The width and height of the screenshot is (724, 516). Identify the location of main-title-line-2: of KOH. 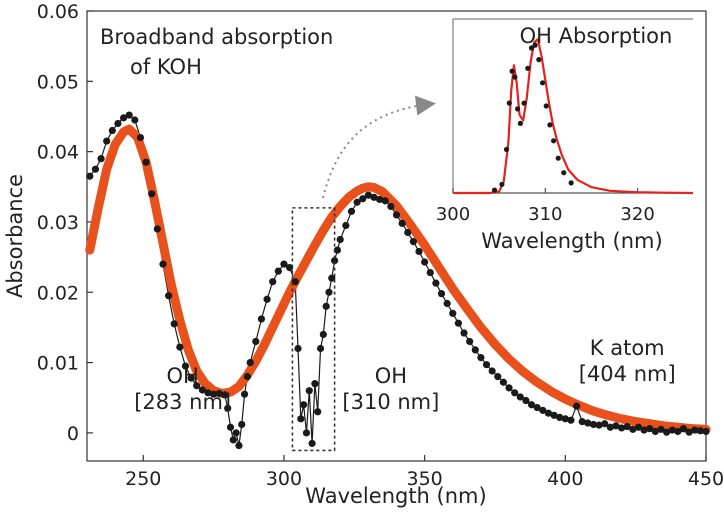
(166, 67).